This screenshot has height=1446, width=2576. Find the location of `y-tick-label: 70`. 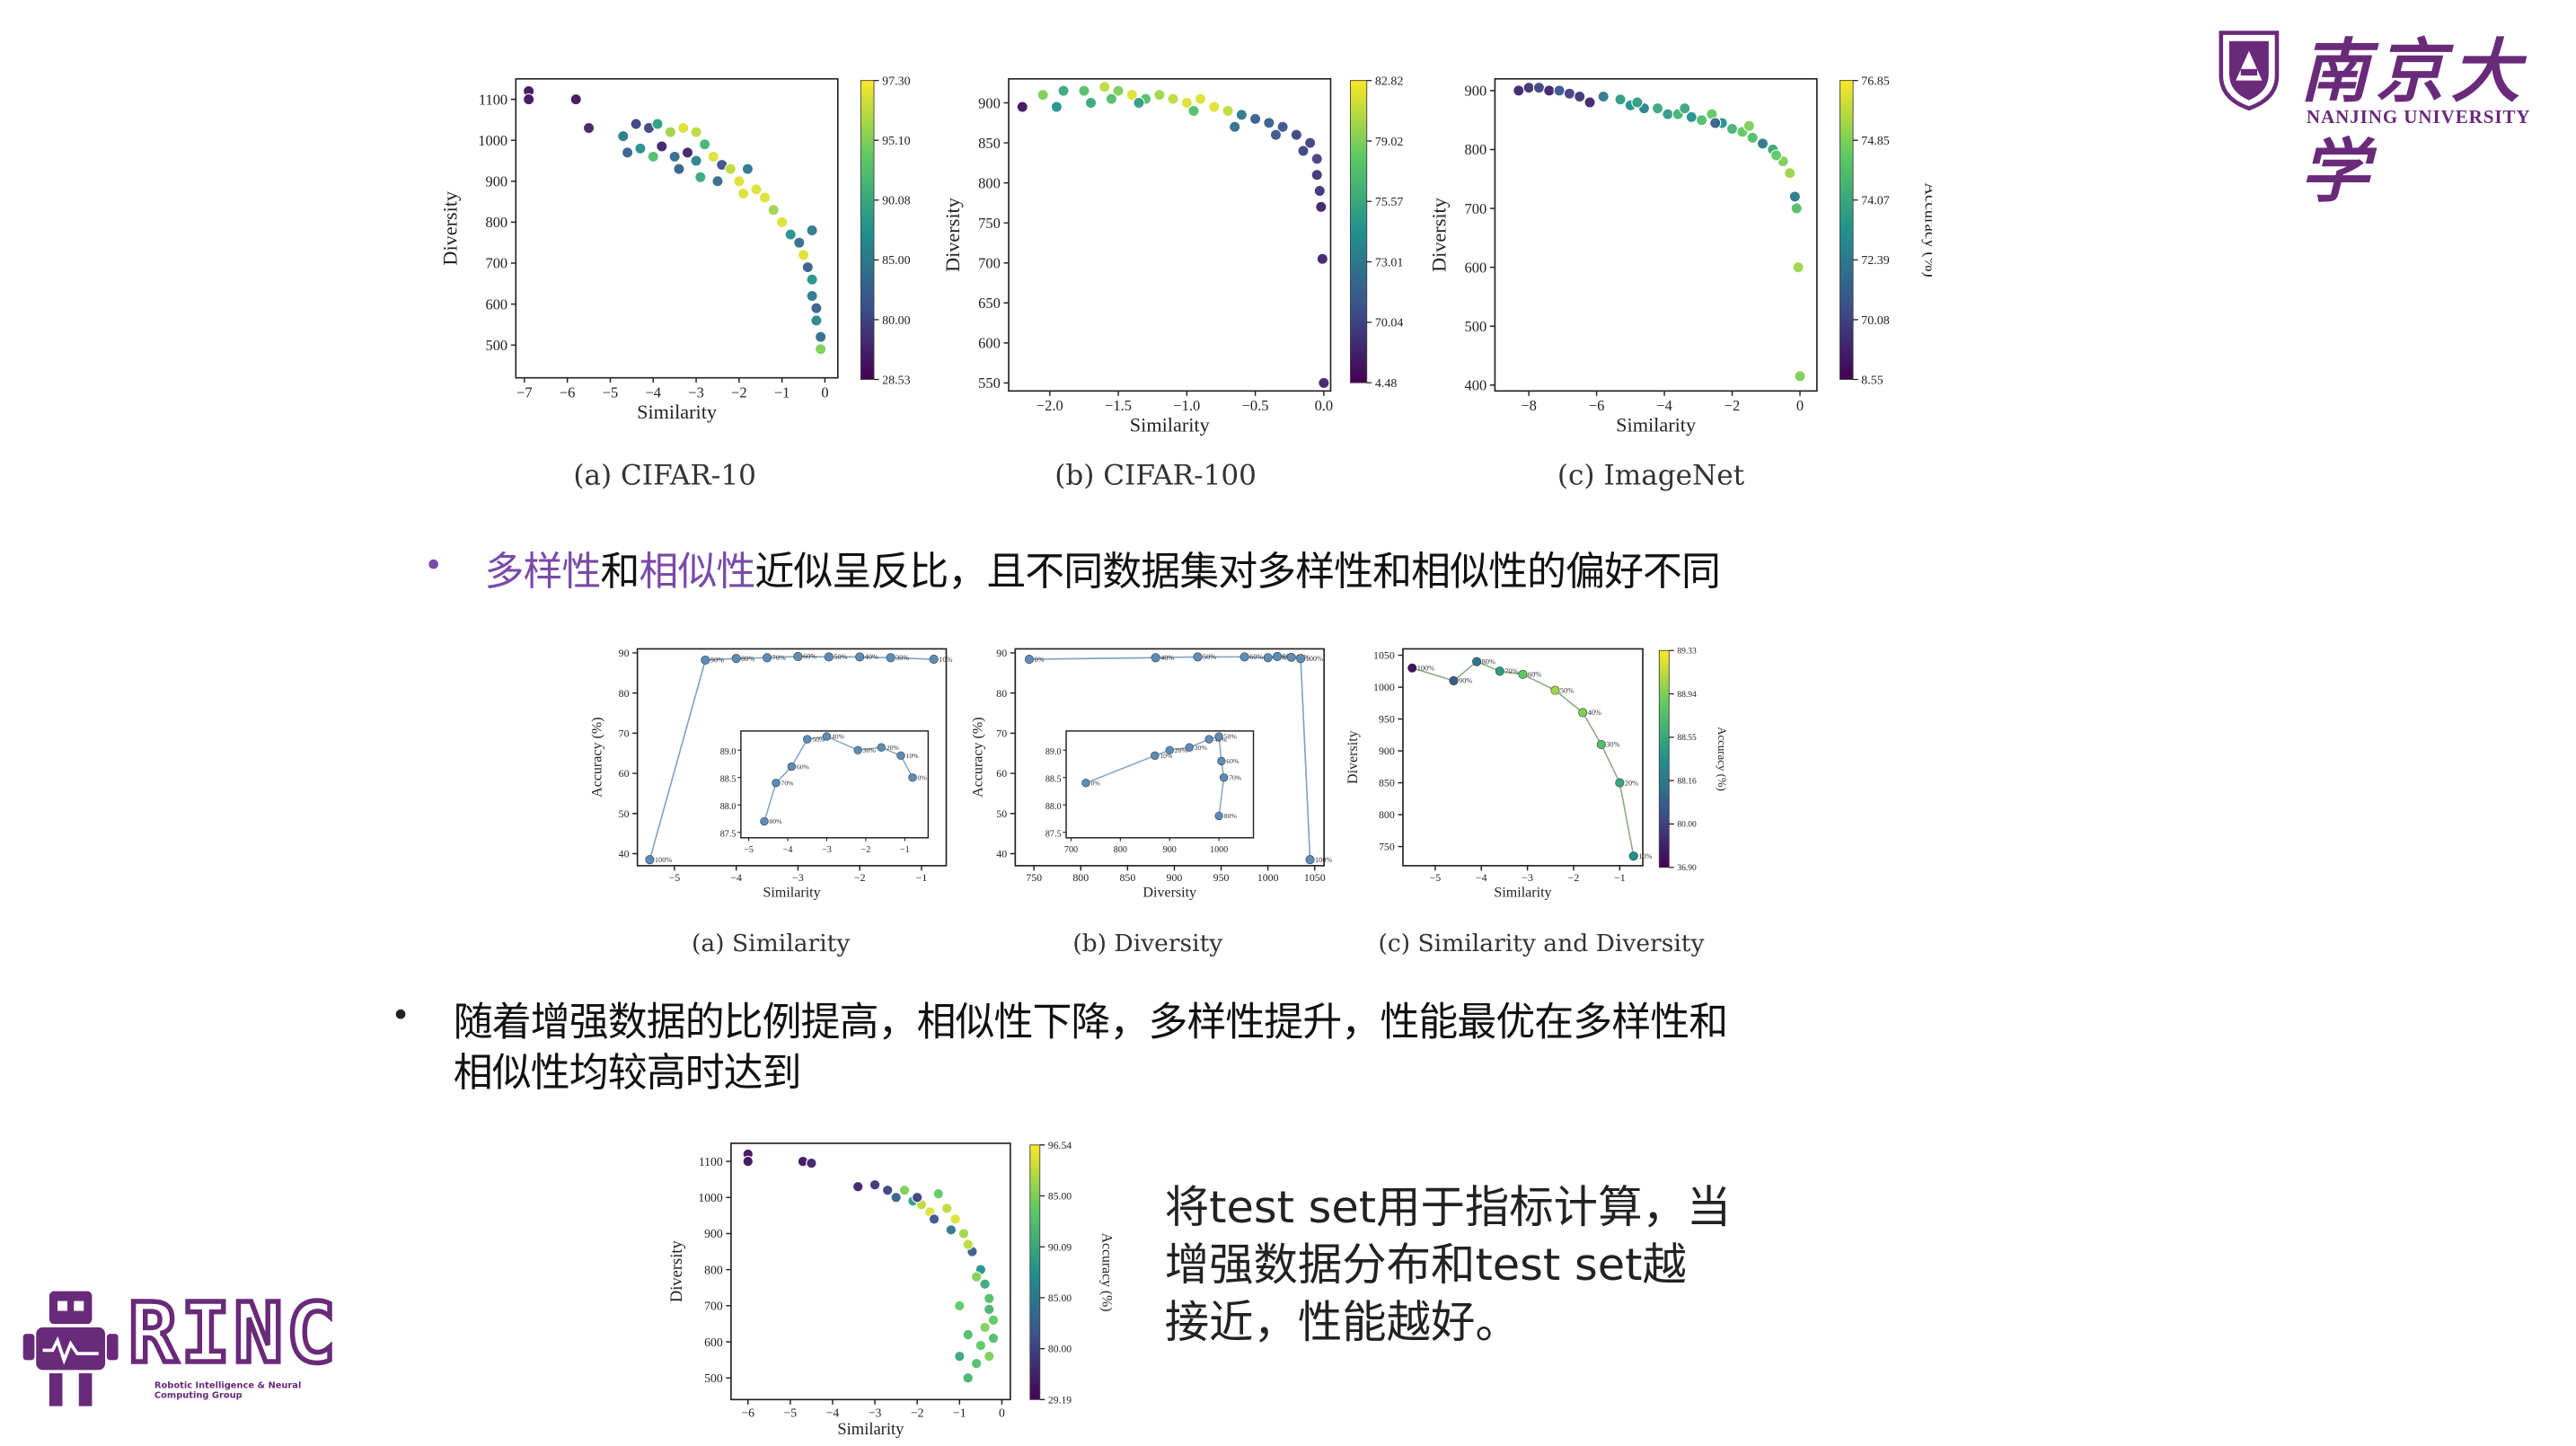

y-tick-label: 70 is located at coordinates (624, 733).